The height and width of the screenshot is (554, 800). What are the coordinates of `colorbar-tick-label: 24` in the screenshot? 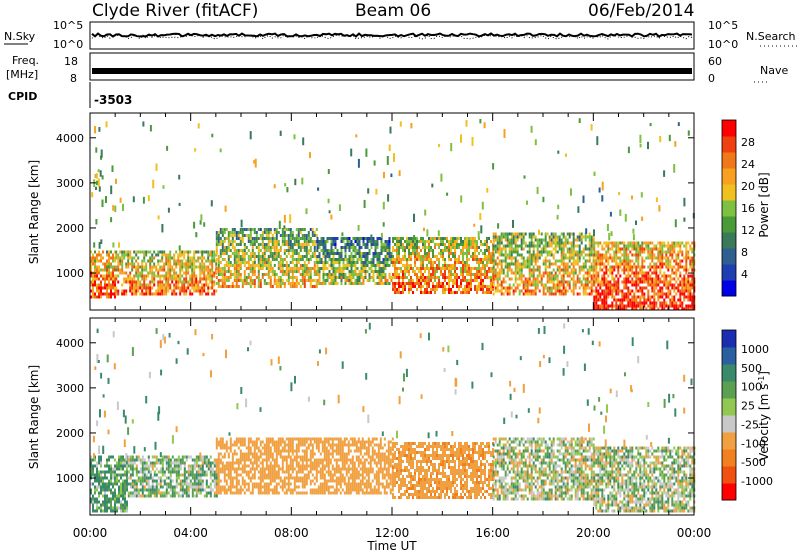 It's located at (748, 164).